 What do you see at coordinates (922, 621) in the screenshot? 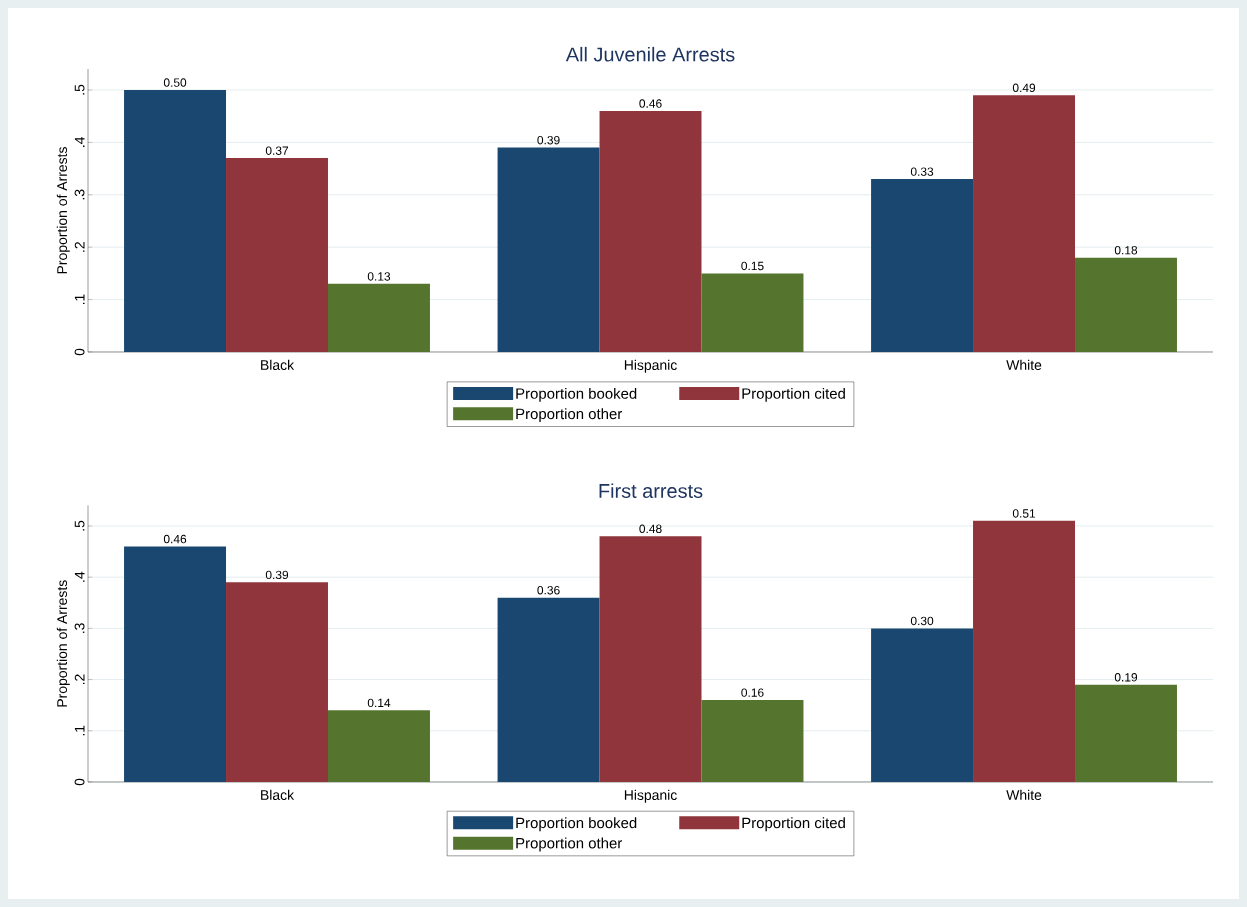
I see `data-label: 0.30` at bounding box center [922, 621].